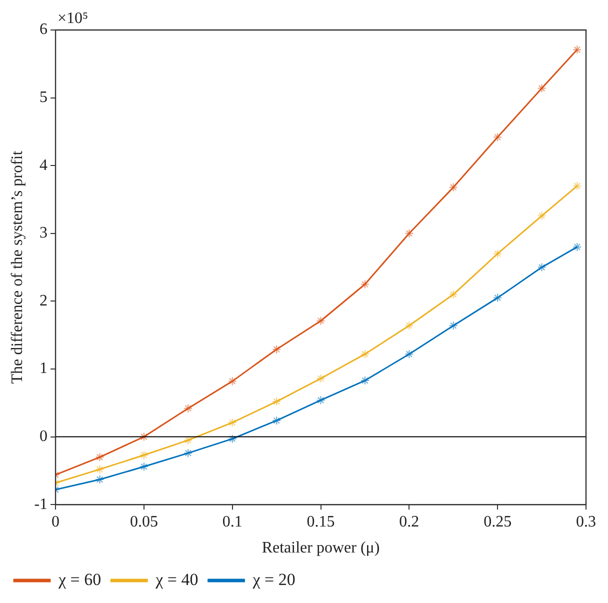  What do you see at coordinates (321, 548) in the screenshot?
I see `x-axis-title: Retailer power (μ)` at bounding box center [321, 548].